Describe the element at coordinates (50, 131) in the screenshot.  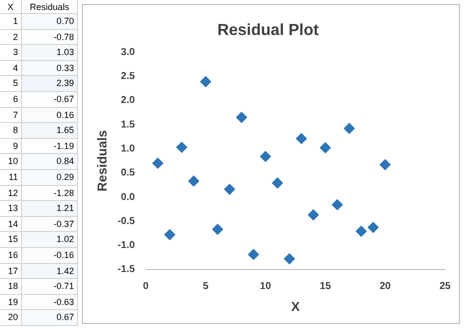
I see `data-label: 1.65` at that location.